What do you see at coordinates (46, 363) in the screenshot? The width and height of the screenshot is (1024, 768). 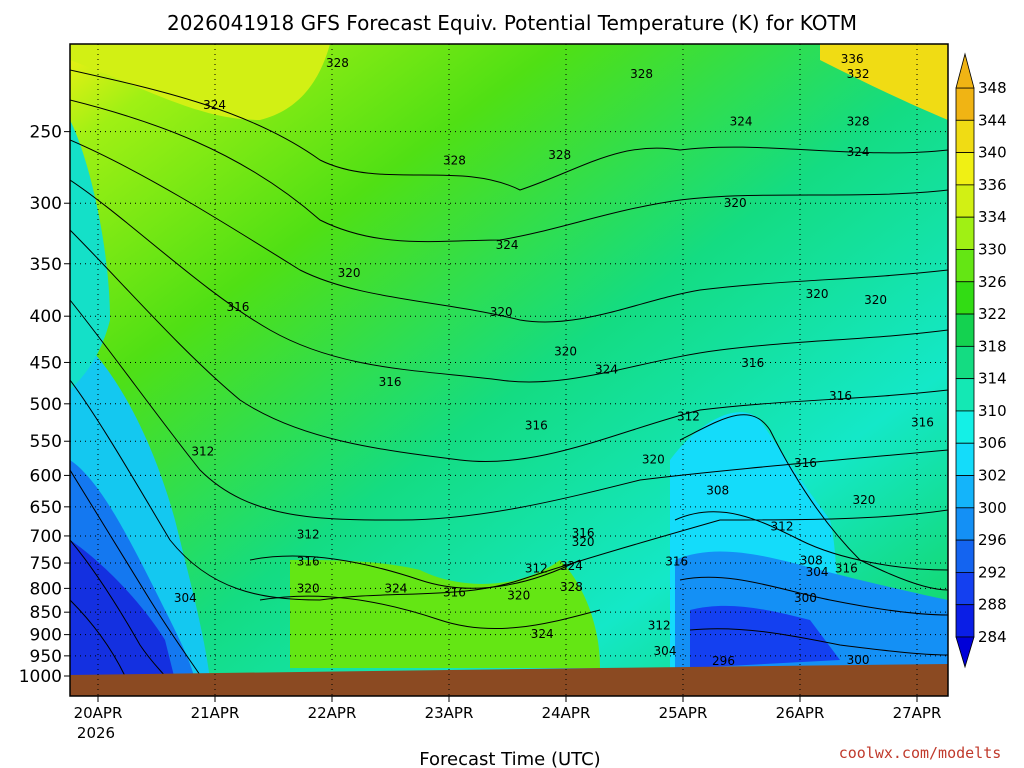 I see `y-tick-label: 450` at bounding box center [46, 363].